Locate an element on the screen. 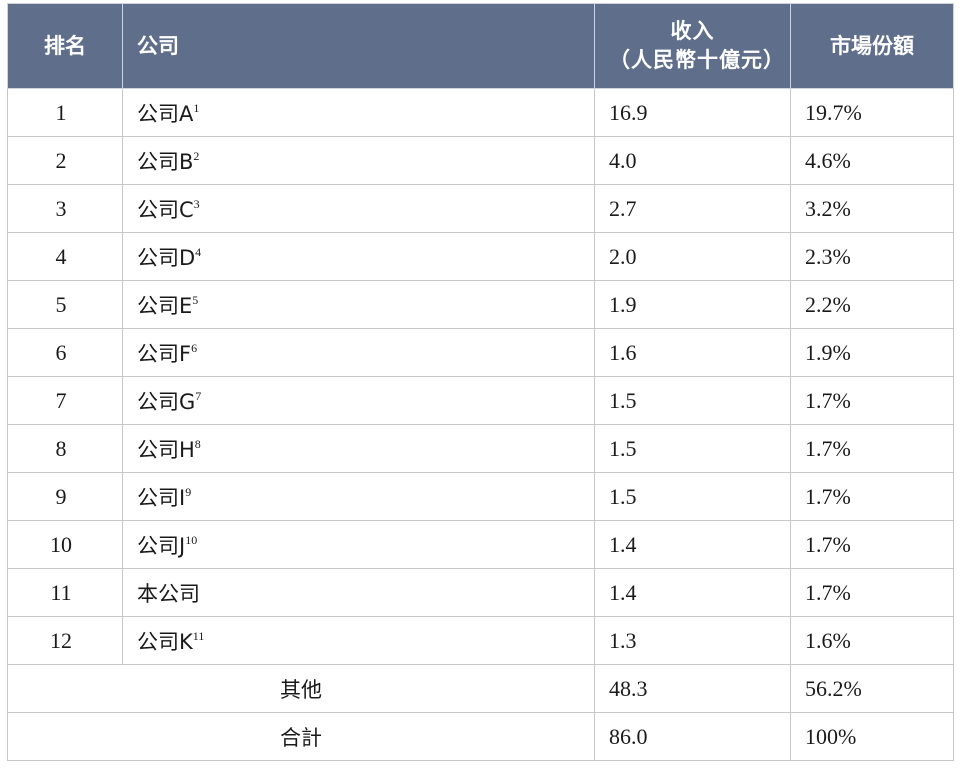  revenue-cell: 1.9 is located at coordinates (692, 304).